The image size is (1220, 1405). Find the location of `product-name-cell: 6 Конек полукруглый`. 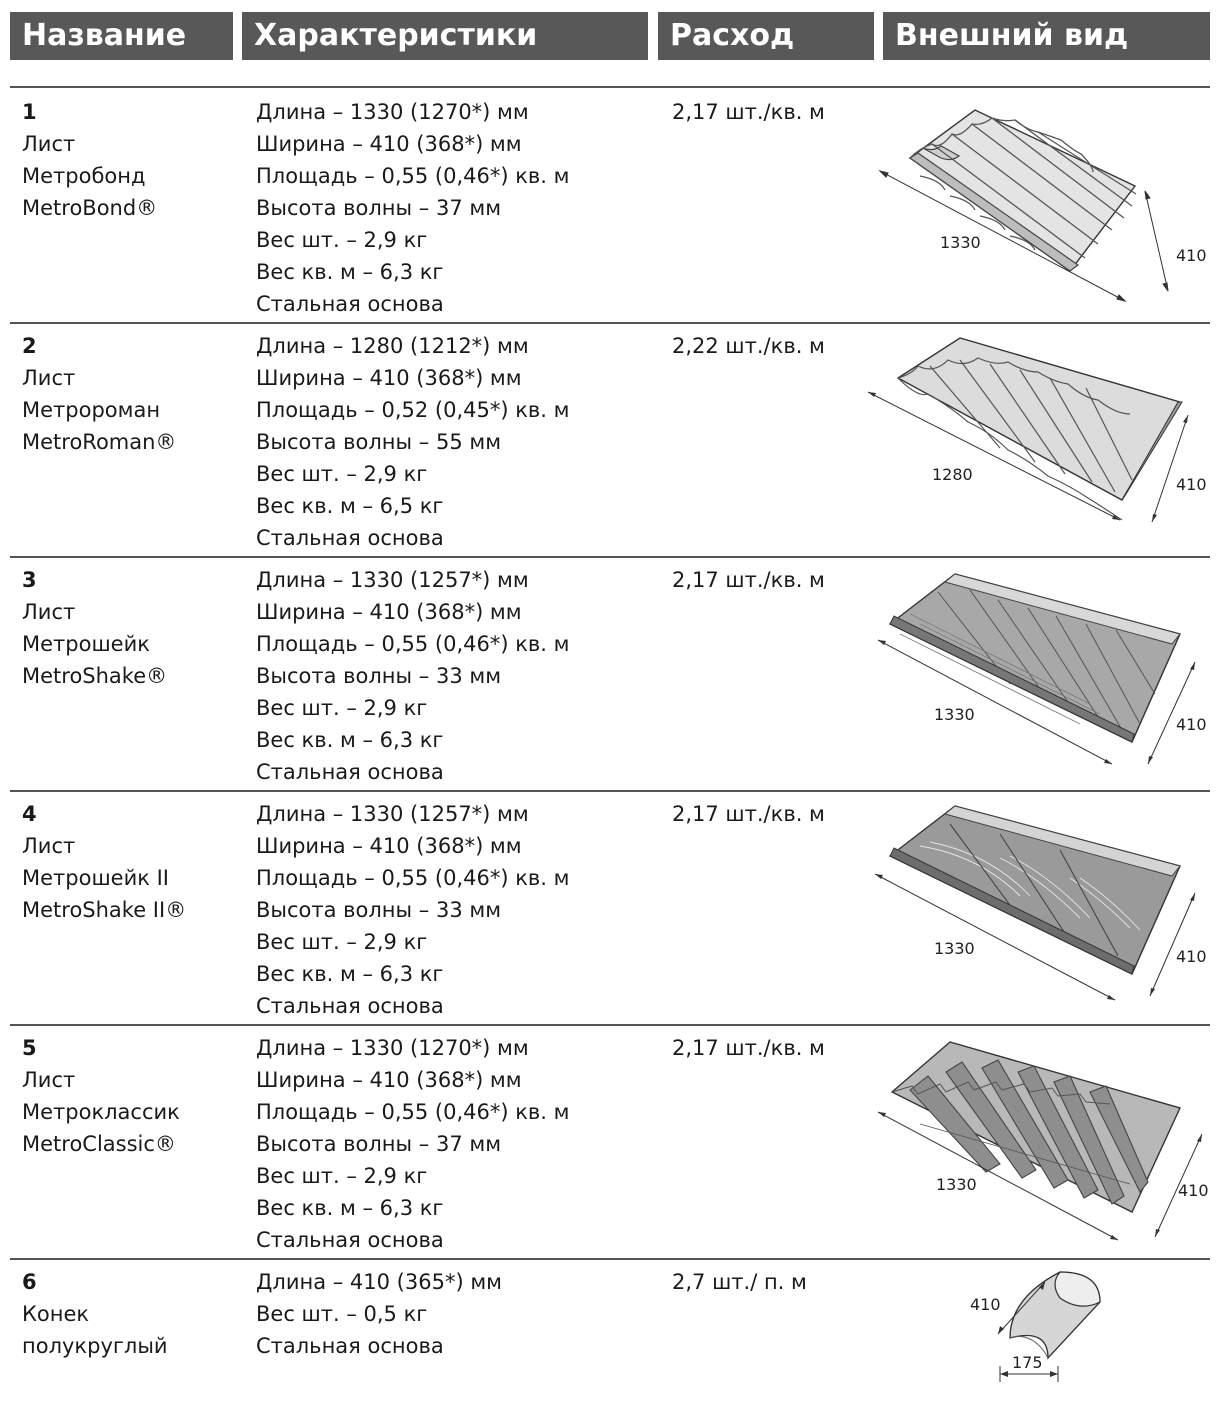

product-name-cell: 6 Конек полукруглый is located at coordinates (132, 1314).